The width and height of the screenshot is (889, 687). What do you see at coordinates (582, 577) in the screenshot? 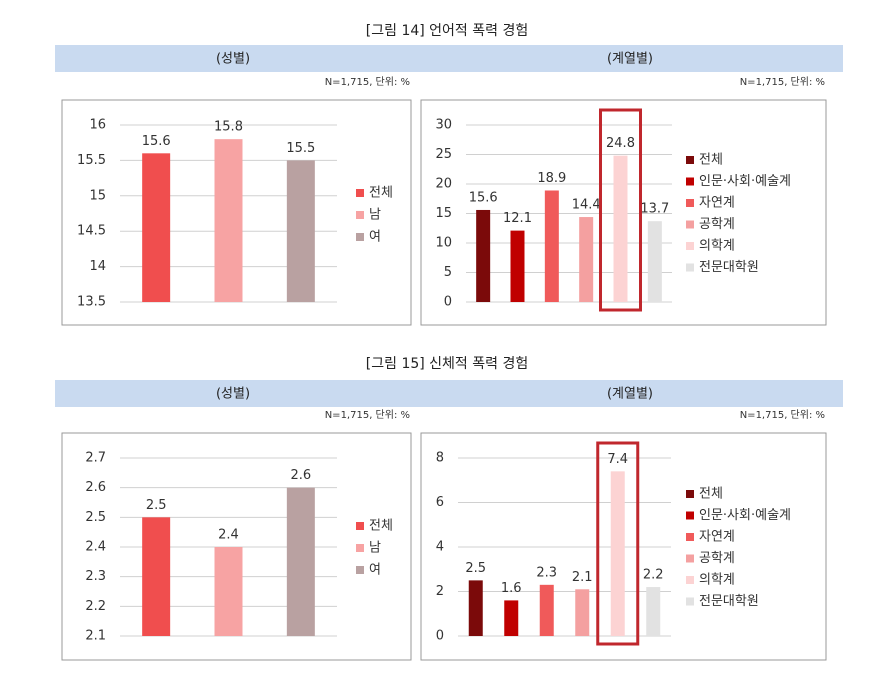
I see `data-label: 2.1` at bounding box center [582, 577].